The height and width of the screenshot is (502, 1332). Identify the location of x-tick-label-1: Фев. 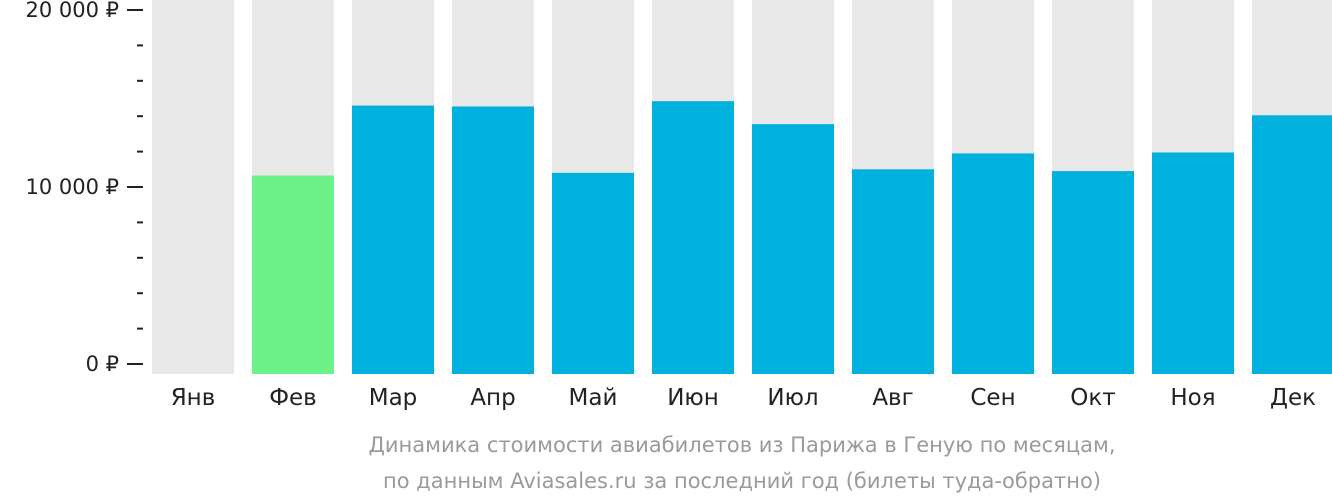
(293, 398).